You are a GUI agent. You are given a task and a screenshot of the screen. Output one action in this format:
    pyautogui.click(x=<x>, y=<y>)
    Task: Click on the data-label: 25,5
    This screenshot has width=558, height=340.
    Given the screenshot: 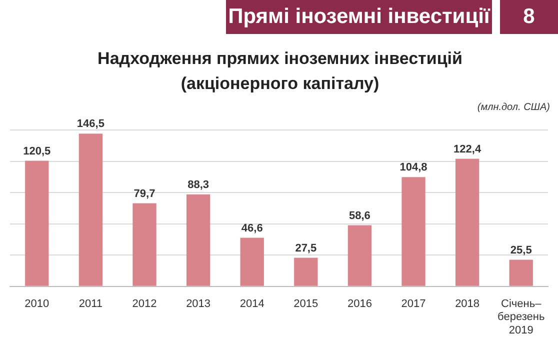 What is the action you would take?
    pyautogui.click(x=521, y=250)
    